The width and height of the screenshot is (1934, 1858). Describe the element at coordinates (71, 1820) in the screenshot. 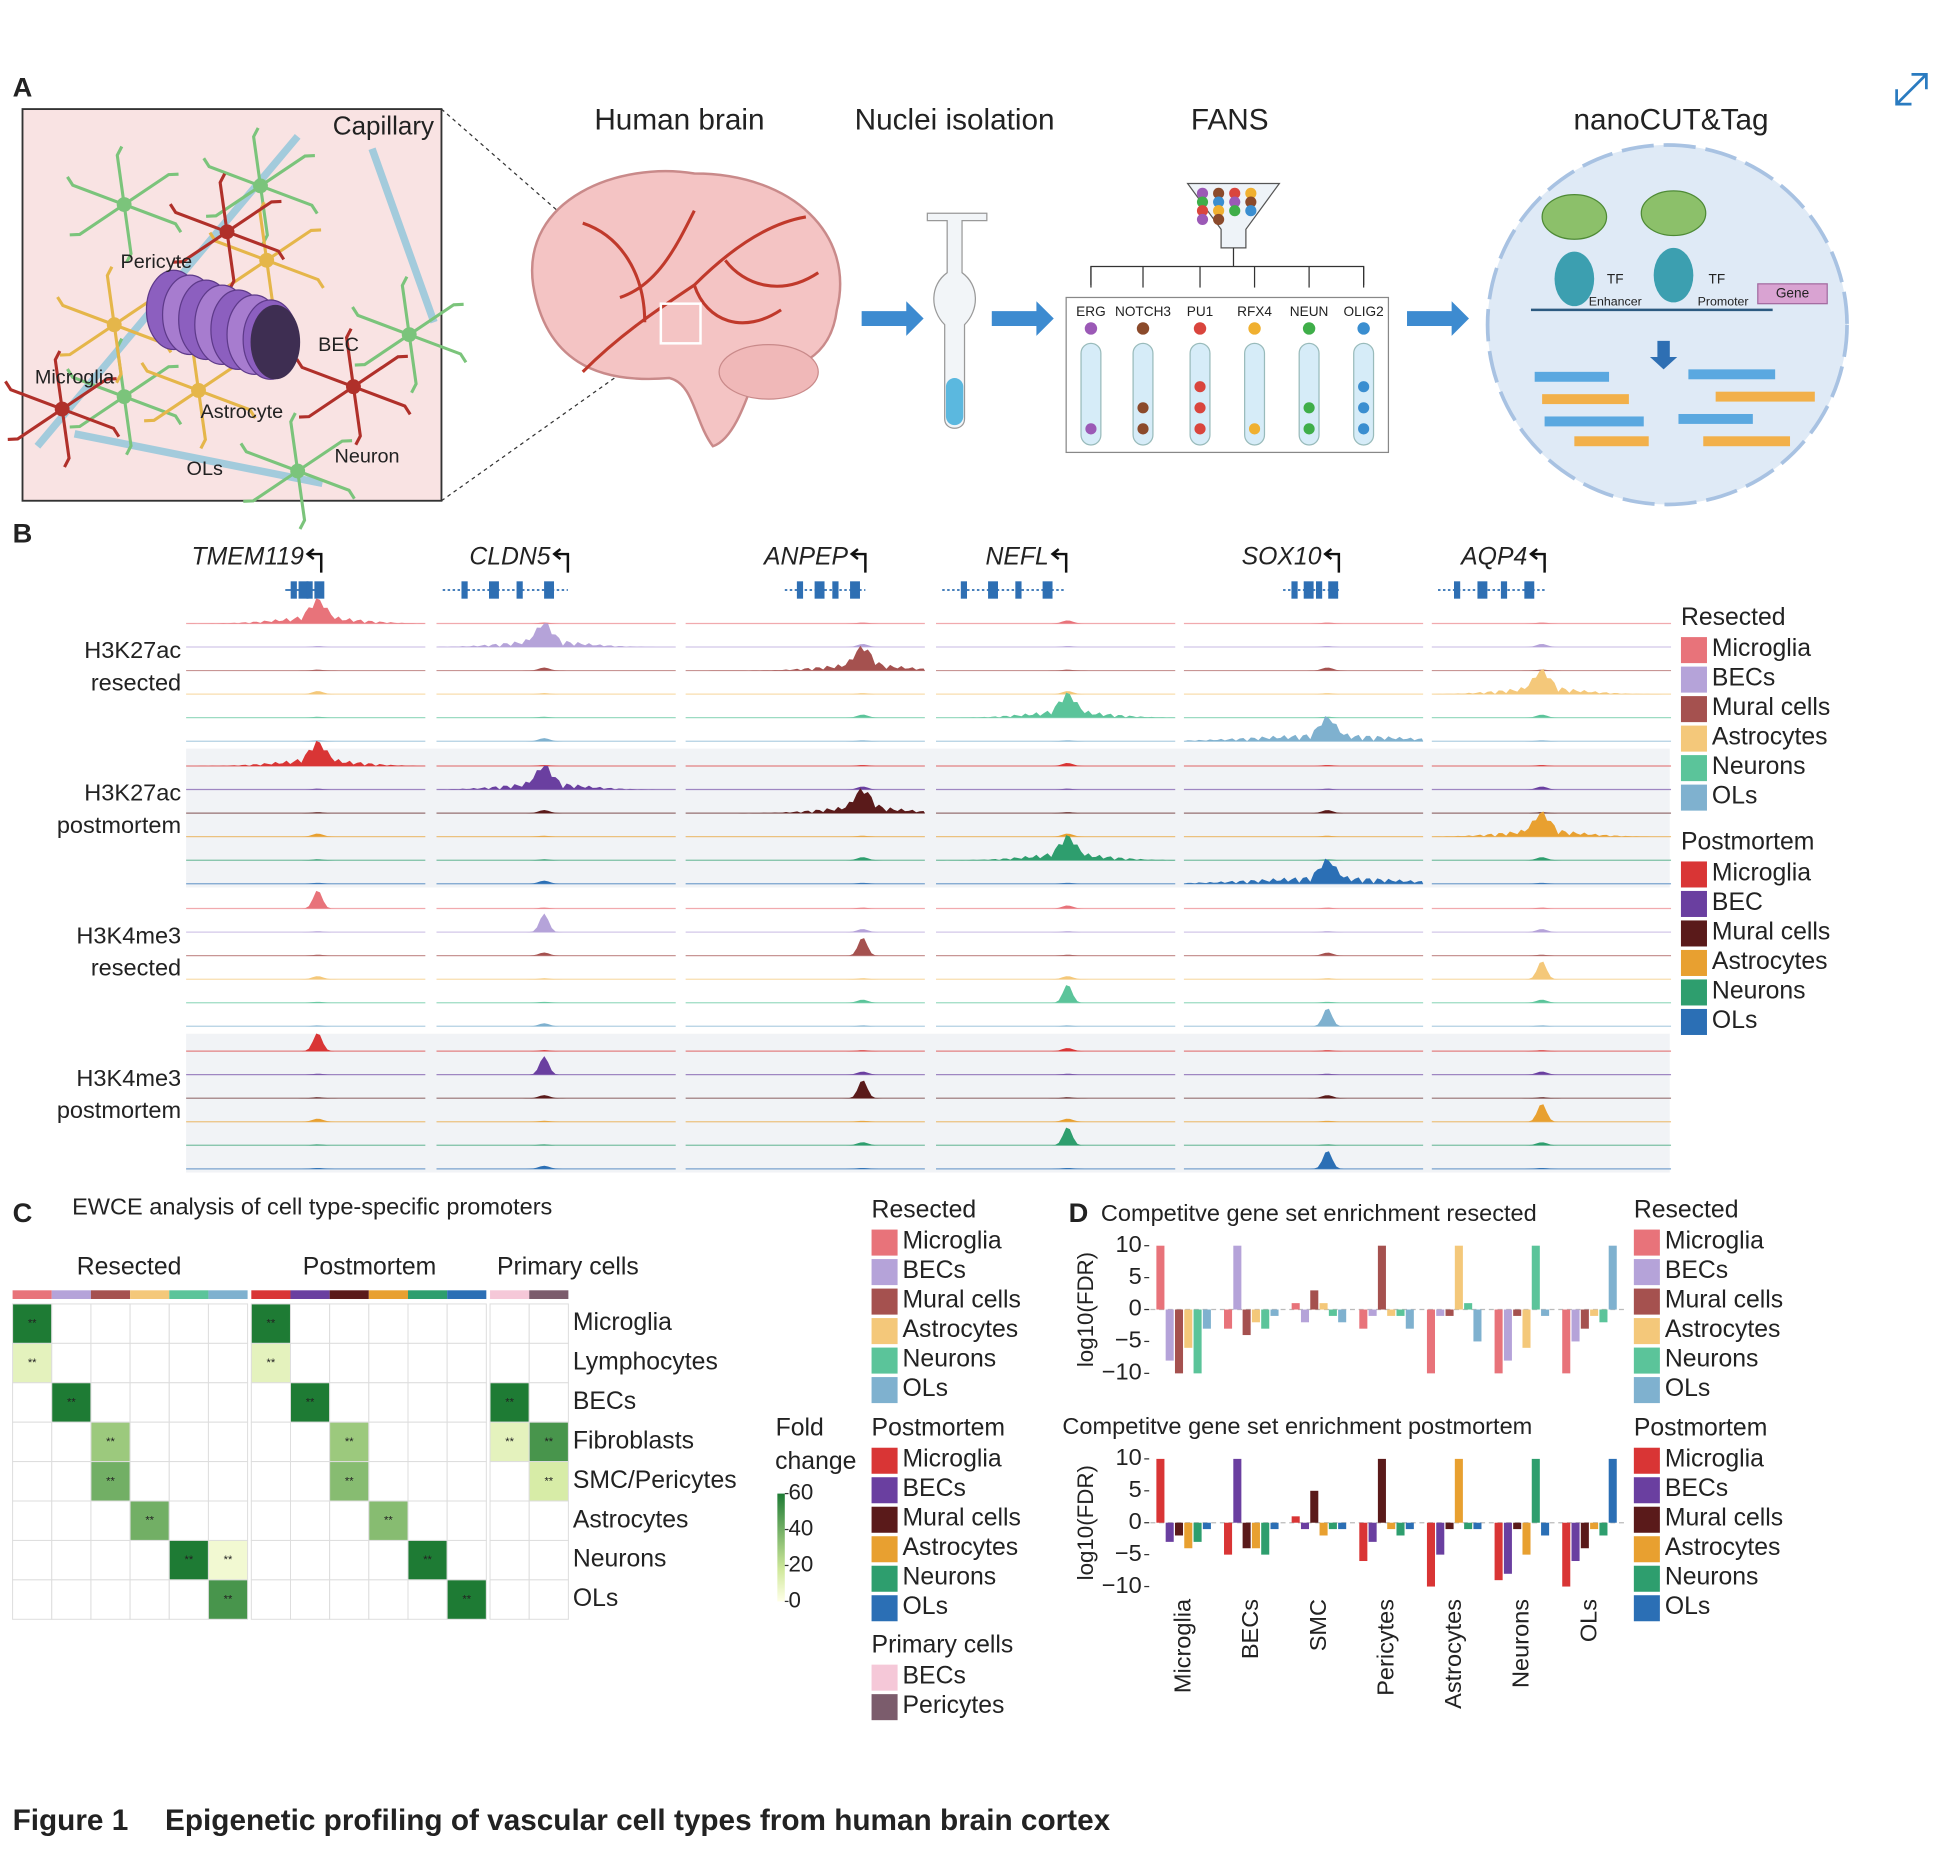

I see `caption-label: Figure 1` at that location.